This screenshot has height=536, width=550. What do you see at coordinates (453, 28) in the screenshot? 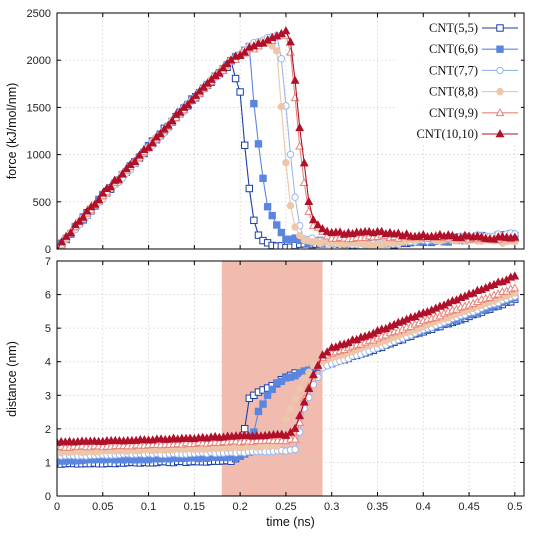
I see `legend-label: CNT(5,5)` at bounding box center [453, 28].